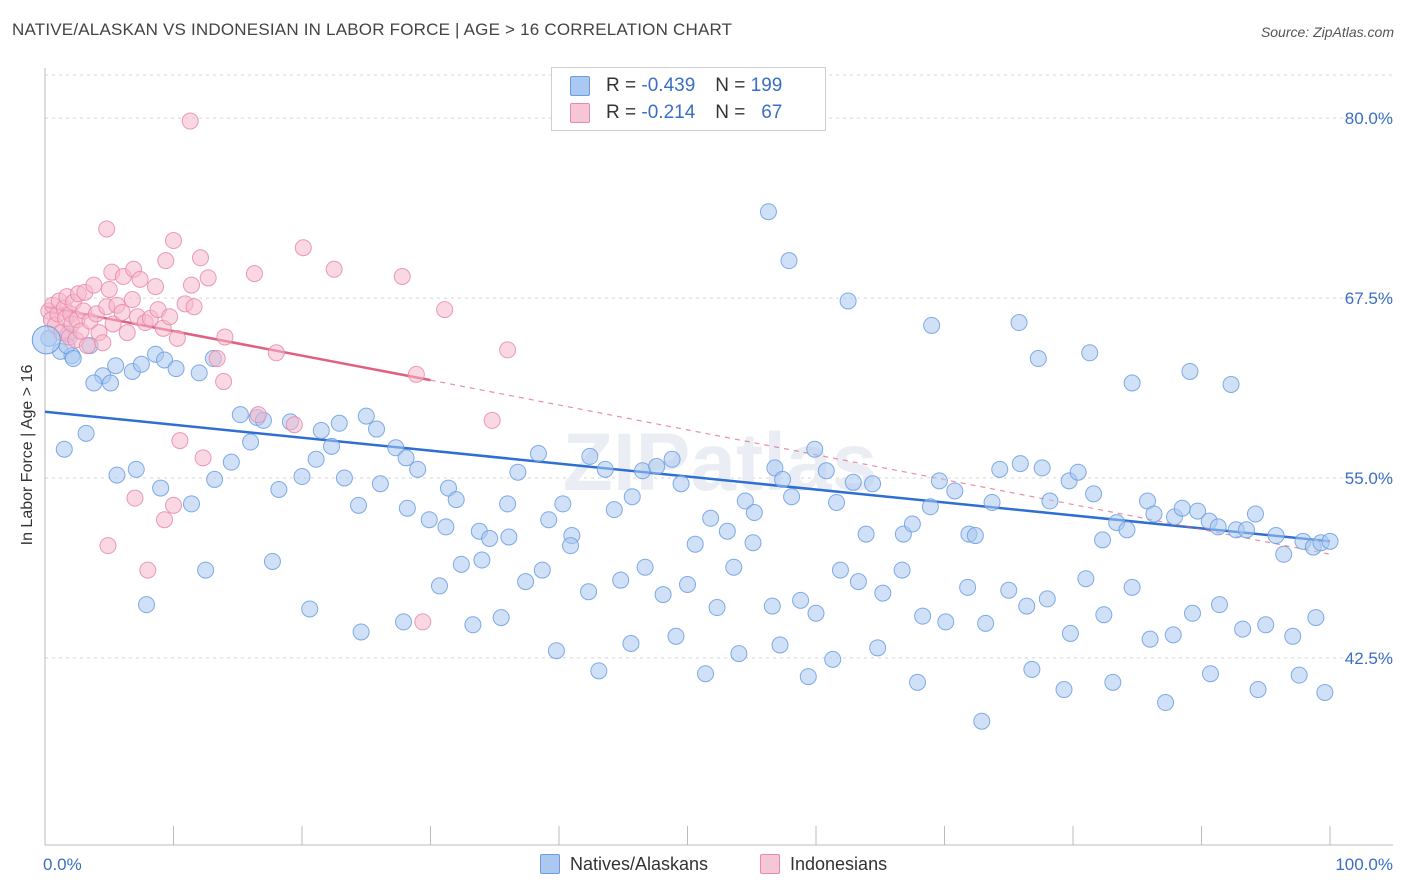 This screenshot has width=1406, height=892. I want to click on n-label: N =, so click(730, 85).